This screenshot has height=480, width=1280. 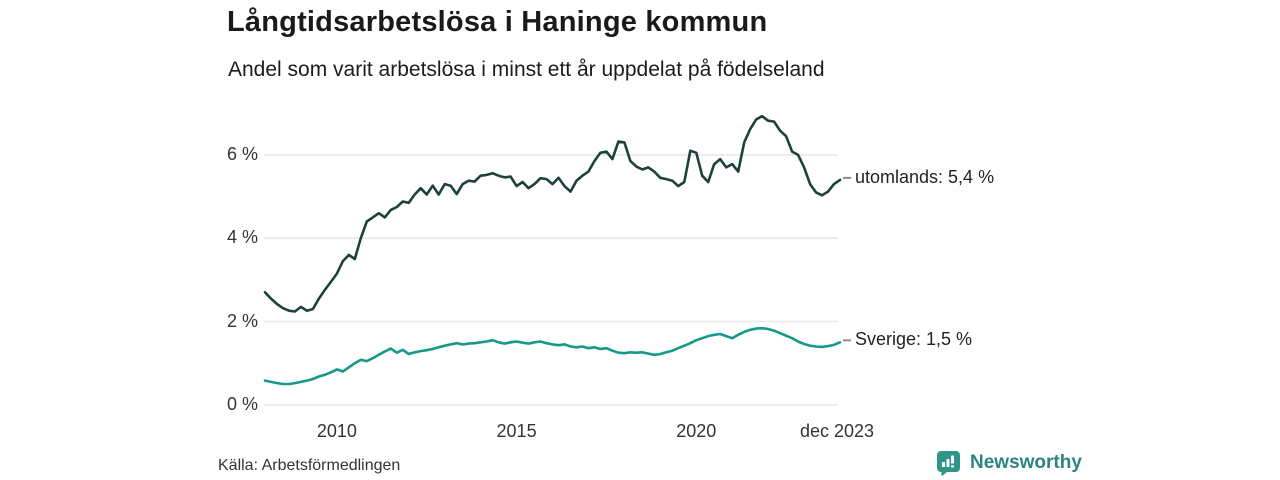 I want to click on chart-title: Långtidsarbetslösa i Haninge kommun, so click(x=497, y=22).